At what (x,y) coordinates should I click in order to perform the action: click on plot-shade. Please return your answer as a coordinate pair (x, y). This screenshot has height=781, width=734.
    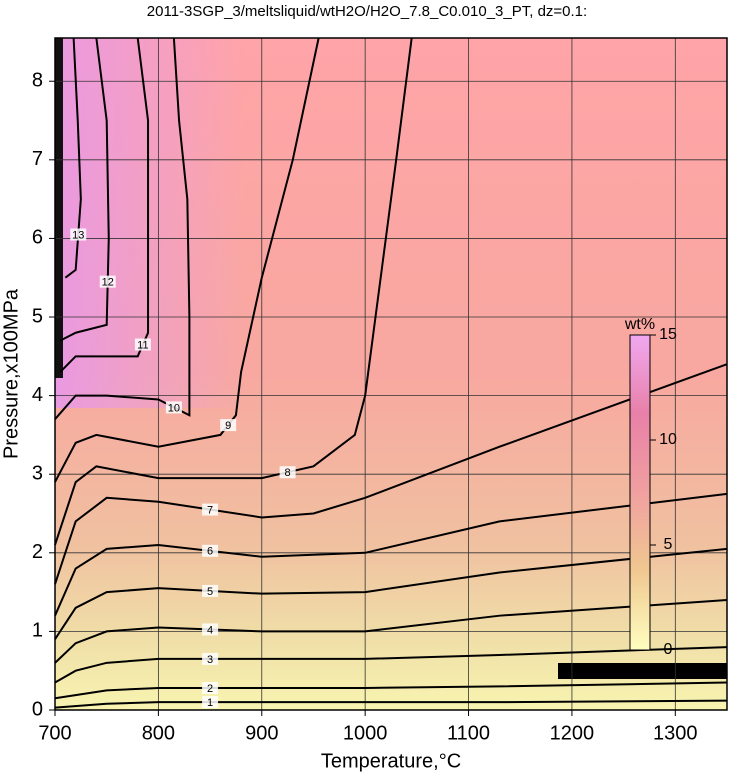
    Looking at the image, I should click on (150, 223).